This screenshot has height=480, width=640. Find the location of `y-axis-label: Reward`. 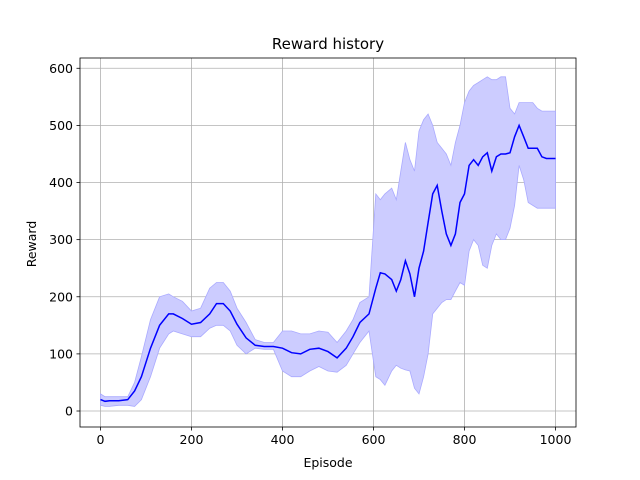

y-axis-label: Reward is located at coordinates (31, 244).